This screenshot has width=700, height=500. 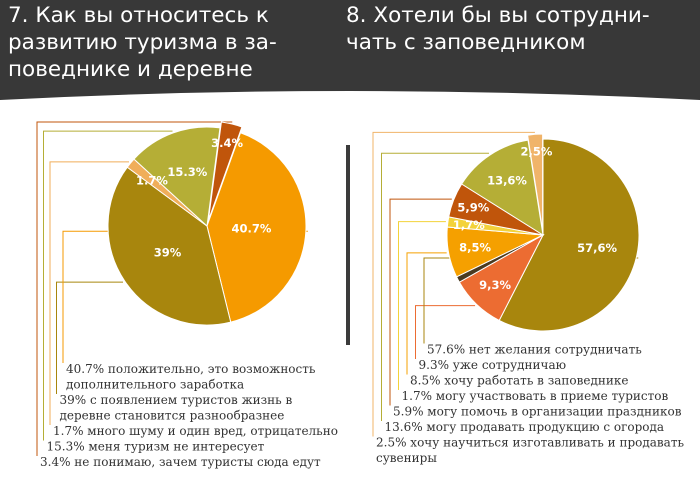 What do you see at coordinates (152, 181) in the screenshot?
I see `left-slice-label-2: 1.7%` at bounding box center [152, 181].